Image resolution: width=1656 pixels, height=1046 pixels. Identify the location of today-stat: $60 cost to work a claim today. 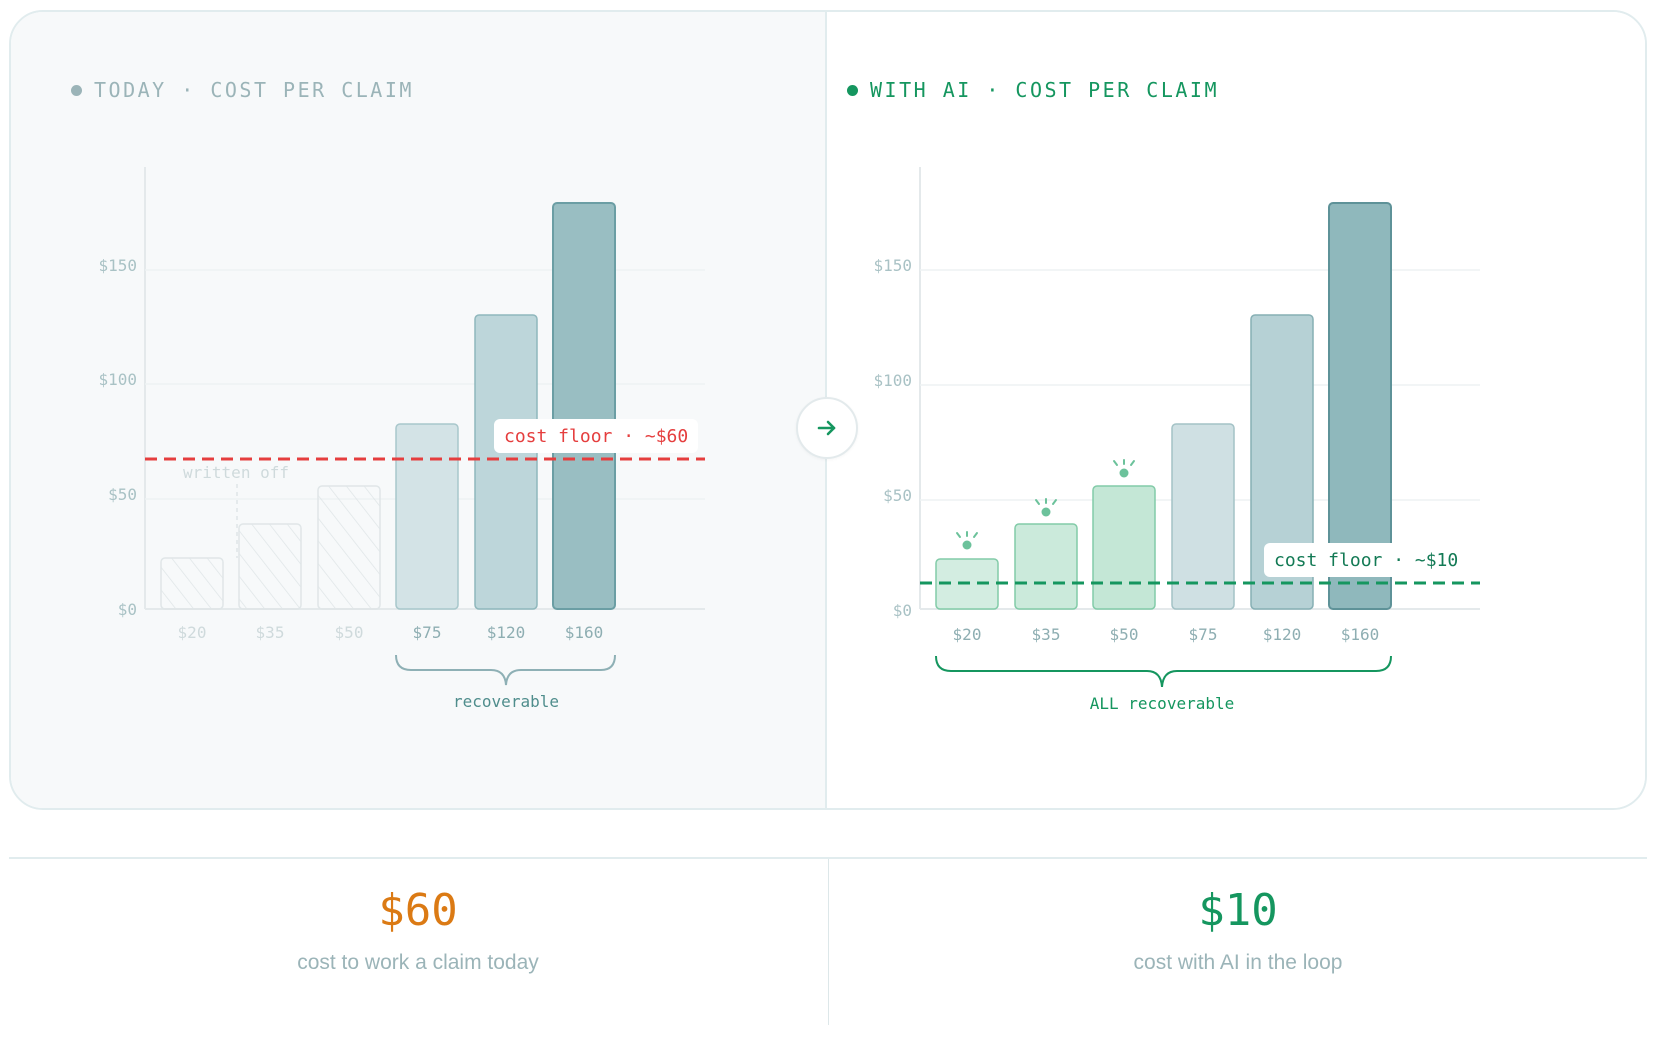
(418, 930).